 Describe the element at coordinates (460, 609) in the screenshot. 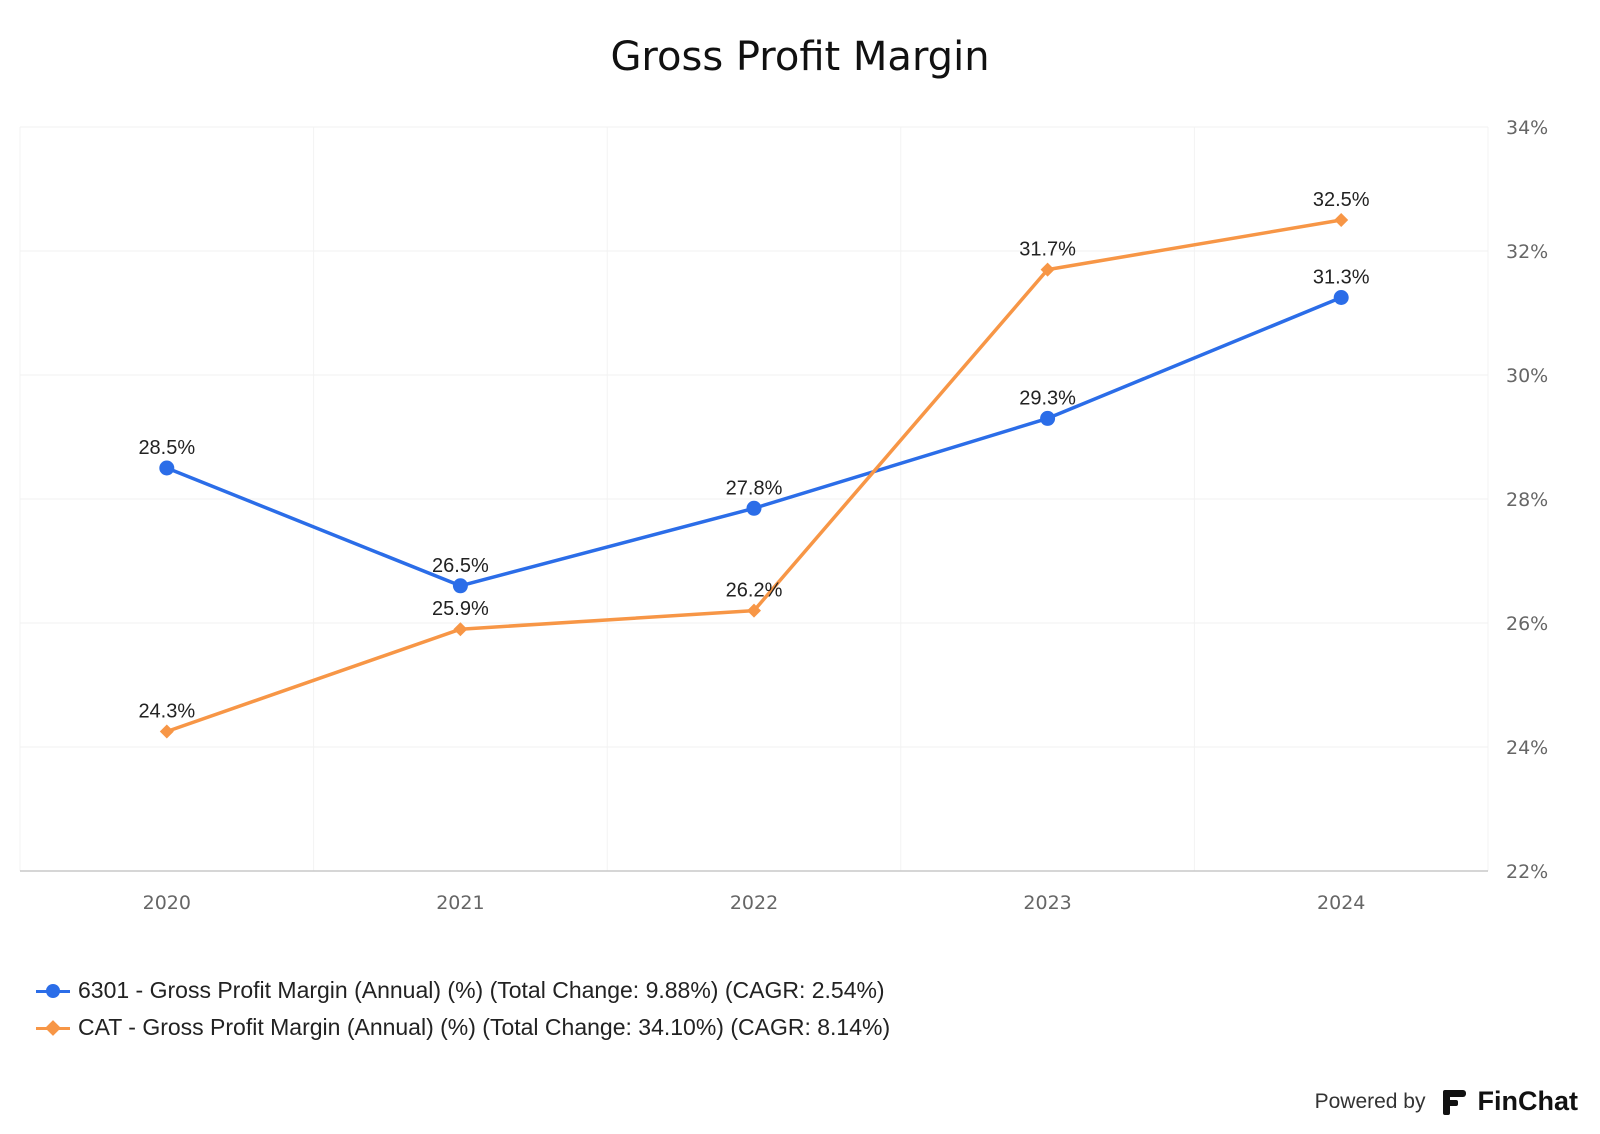

I see `data-label: 25.9%` at that location.